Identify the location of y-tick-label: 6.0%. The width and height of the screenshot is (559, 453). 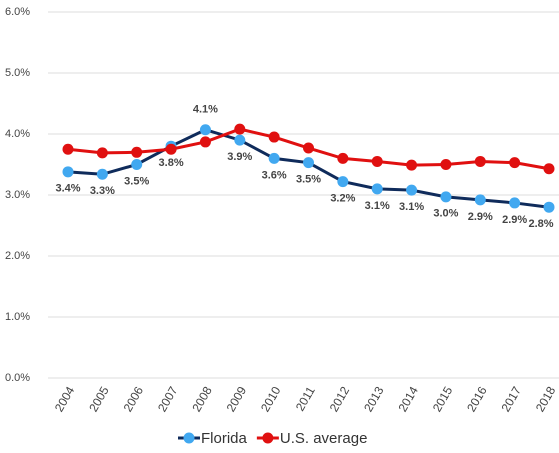
(17, 12).